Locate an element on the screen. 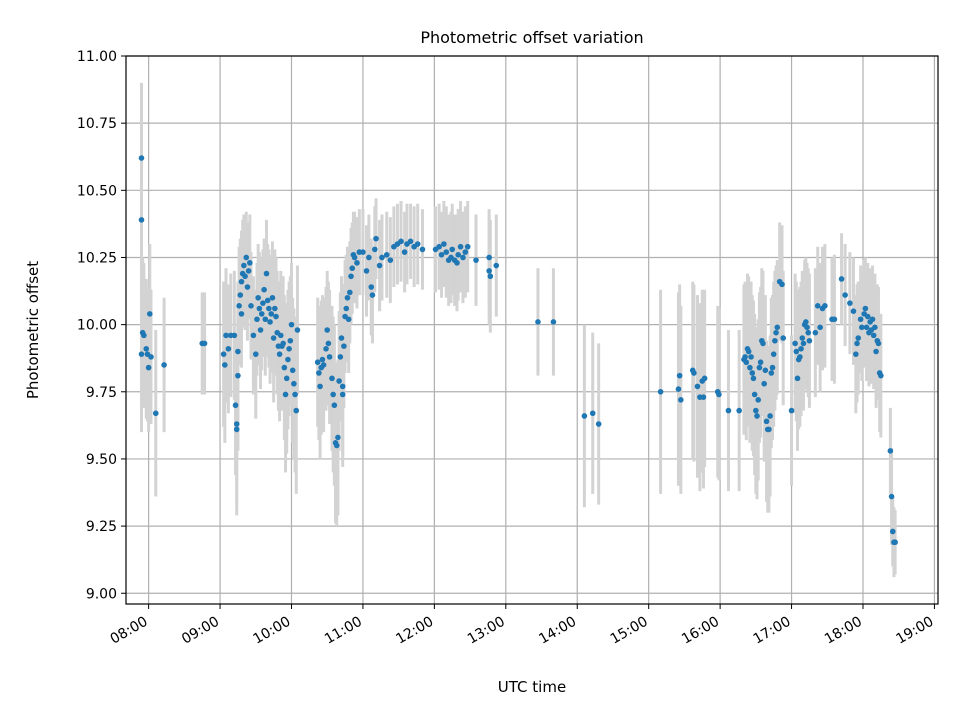 The width and height of the screenshot is (960, 720). chart-title: Photometric offset variation is located at coordinates (531, 37).